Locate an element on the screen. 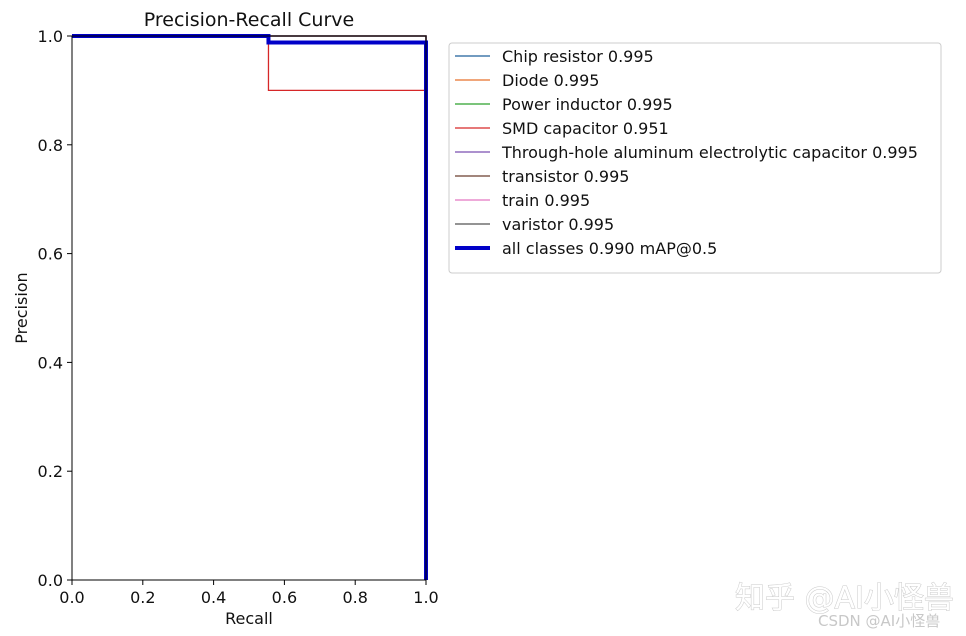  legend-label: varistor 0.995 is located at coordinates (558, 224).